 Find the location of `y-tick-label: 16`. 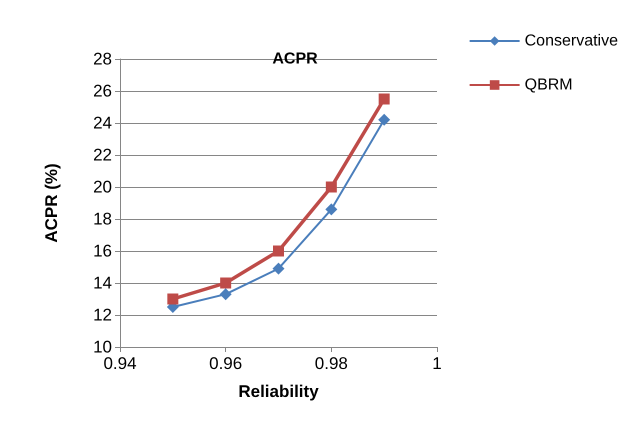

y-tick-label: 16 is located at coordinates (102, 251).